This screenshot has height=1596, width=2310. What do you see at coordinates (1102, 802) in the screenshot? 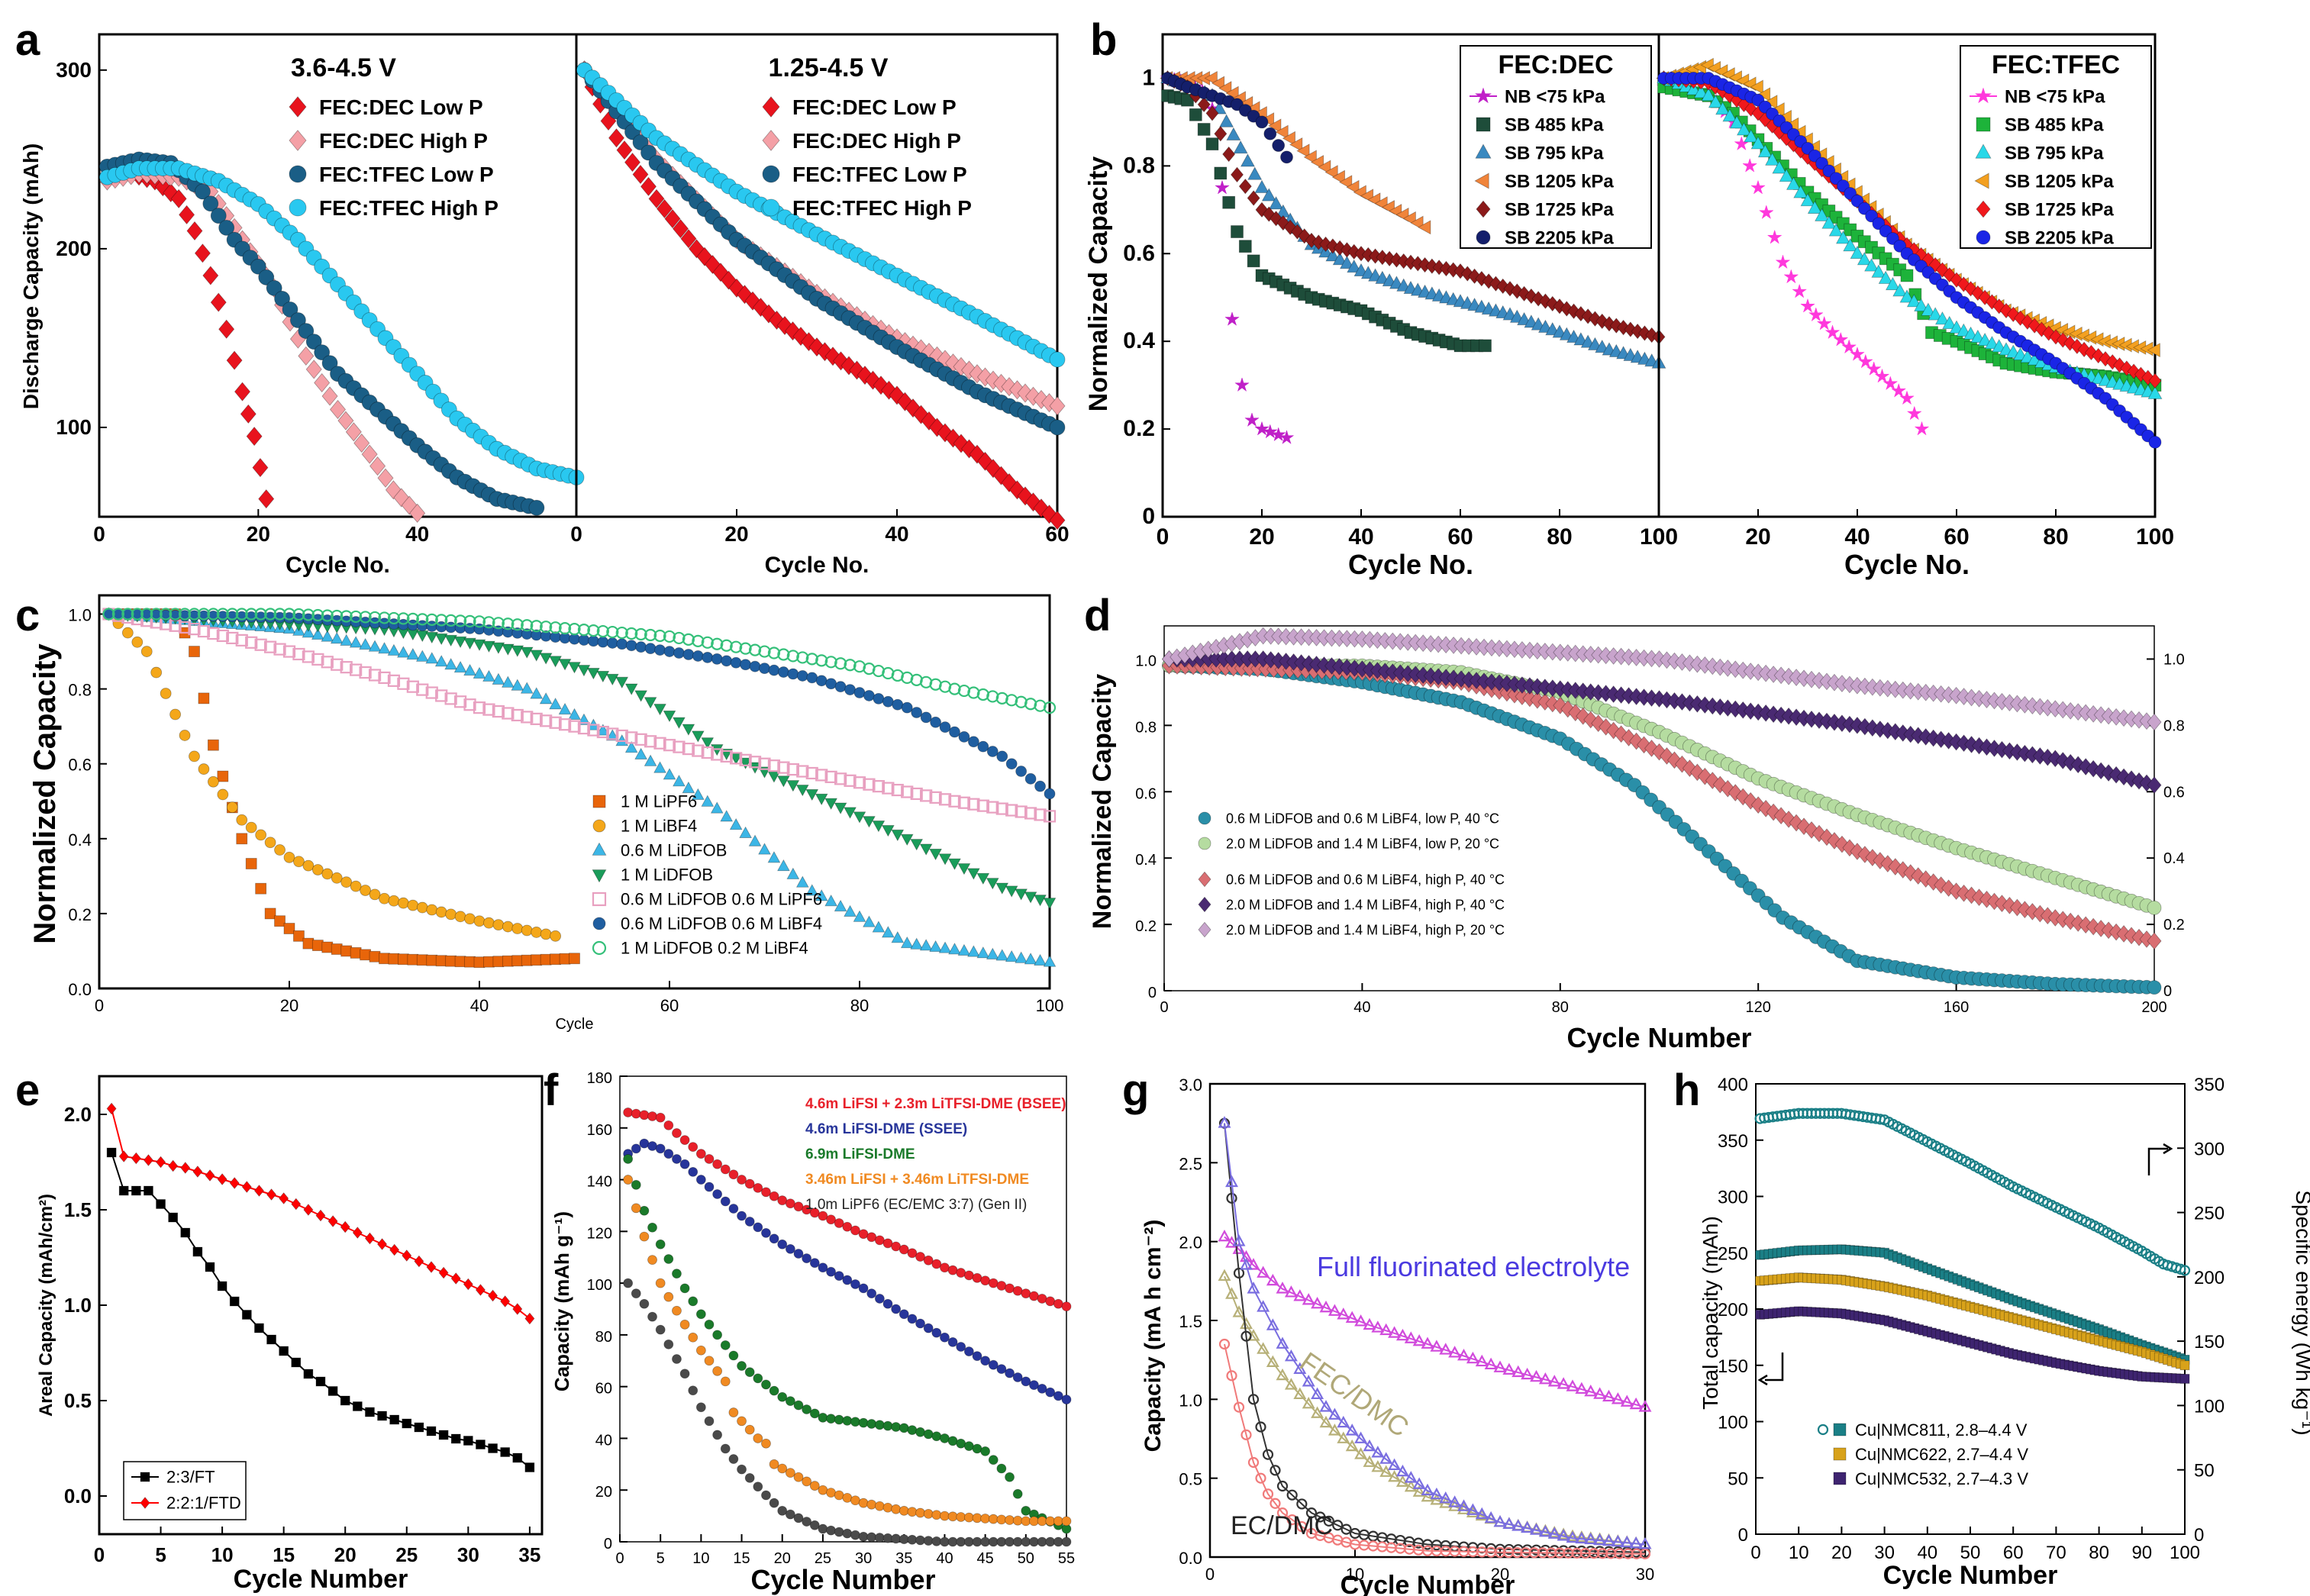
I see `y-axis-title: Normalized Capacity` at bounding box center [1102, 802].